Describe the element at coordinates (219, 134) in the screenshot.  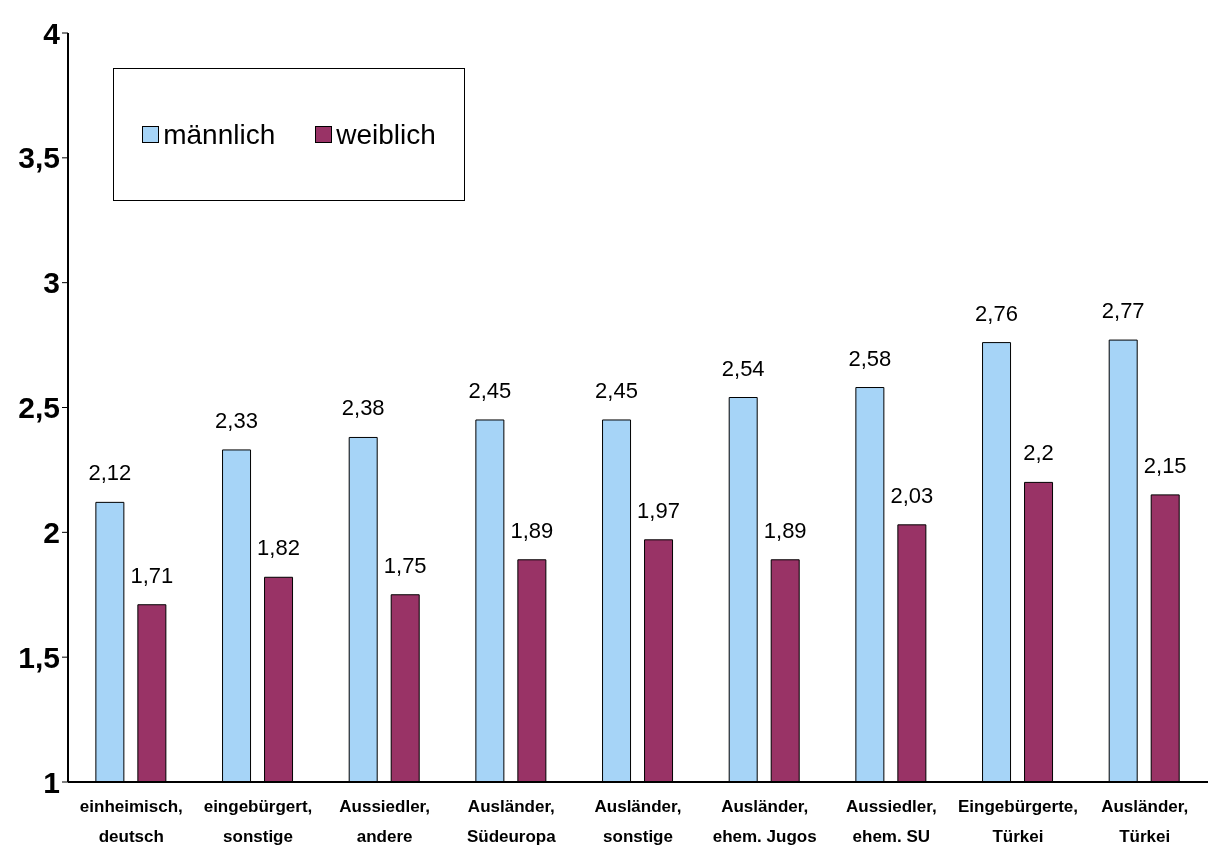
I see `legend-label: männlich` at that location.